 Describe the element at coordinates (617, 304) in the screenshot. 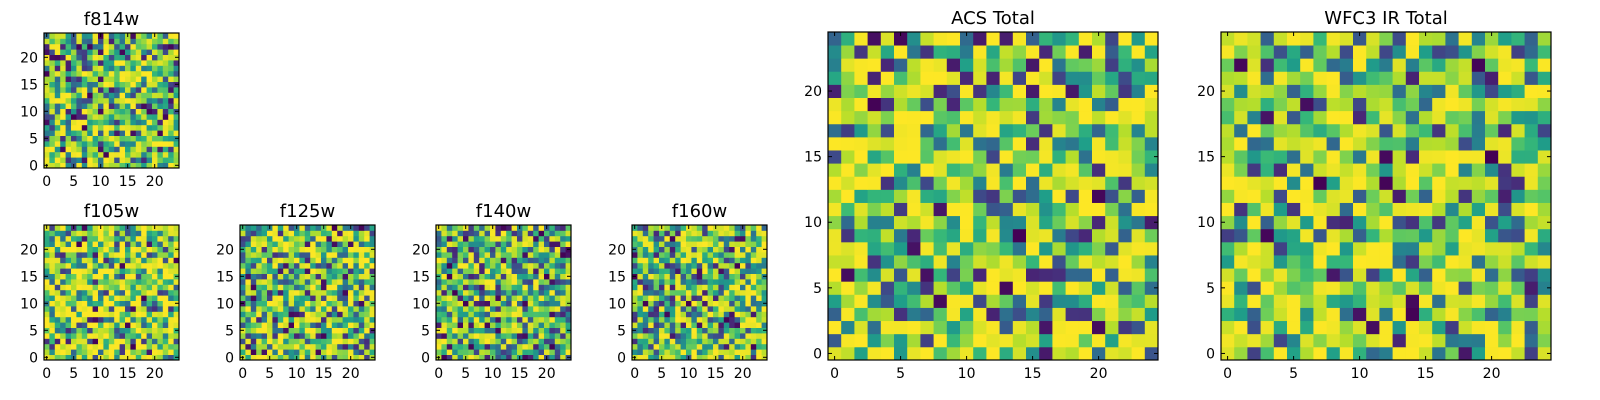

I see `y-tick-label: 10` at that location.